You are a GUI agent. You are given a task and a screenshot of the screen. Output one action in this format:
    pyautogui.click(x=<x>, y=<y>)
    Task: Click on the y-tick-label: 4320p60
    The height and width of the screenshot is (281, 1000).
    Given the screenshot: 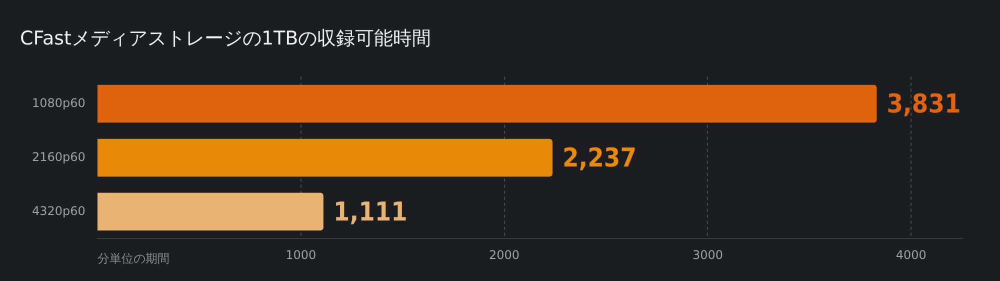 What is the action you would take?
    pyautogui.click(x=59, y=211)
    